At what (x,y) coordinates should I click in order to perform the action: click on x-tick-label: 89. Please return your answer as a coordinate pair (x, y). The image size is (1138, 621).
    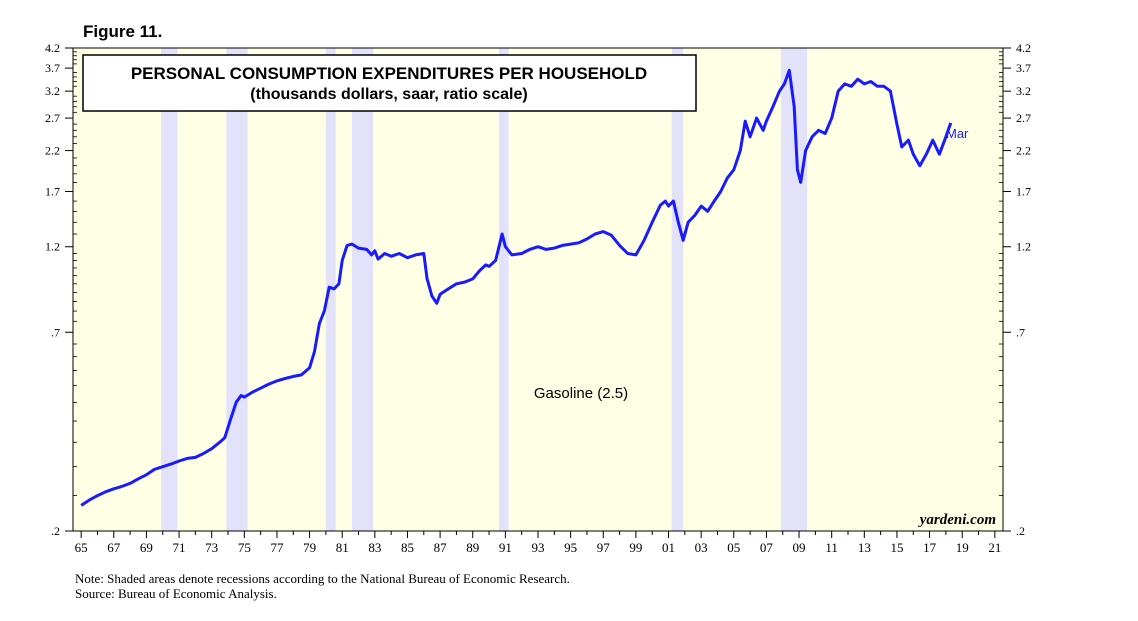
    Looking at the image, I should click on (472, 547).